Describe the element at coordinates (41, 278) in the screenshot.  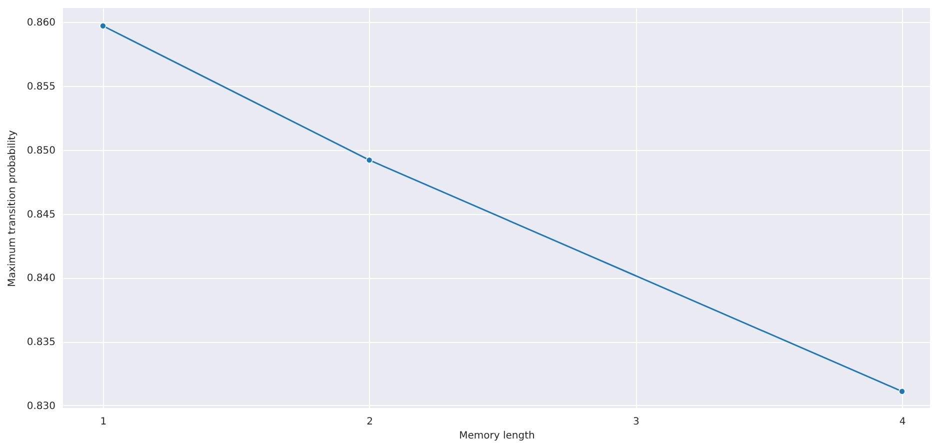
I see `y-tick-label: 0.840` at that location.